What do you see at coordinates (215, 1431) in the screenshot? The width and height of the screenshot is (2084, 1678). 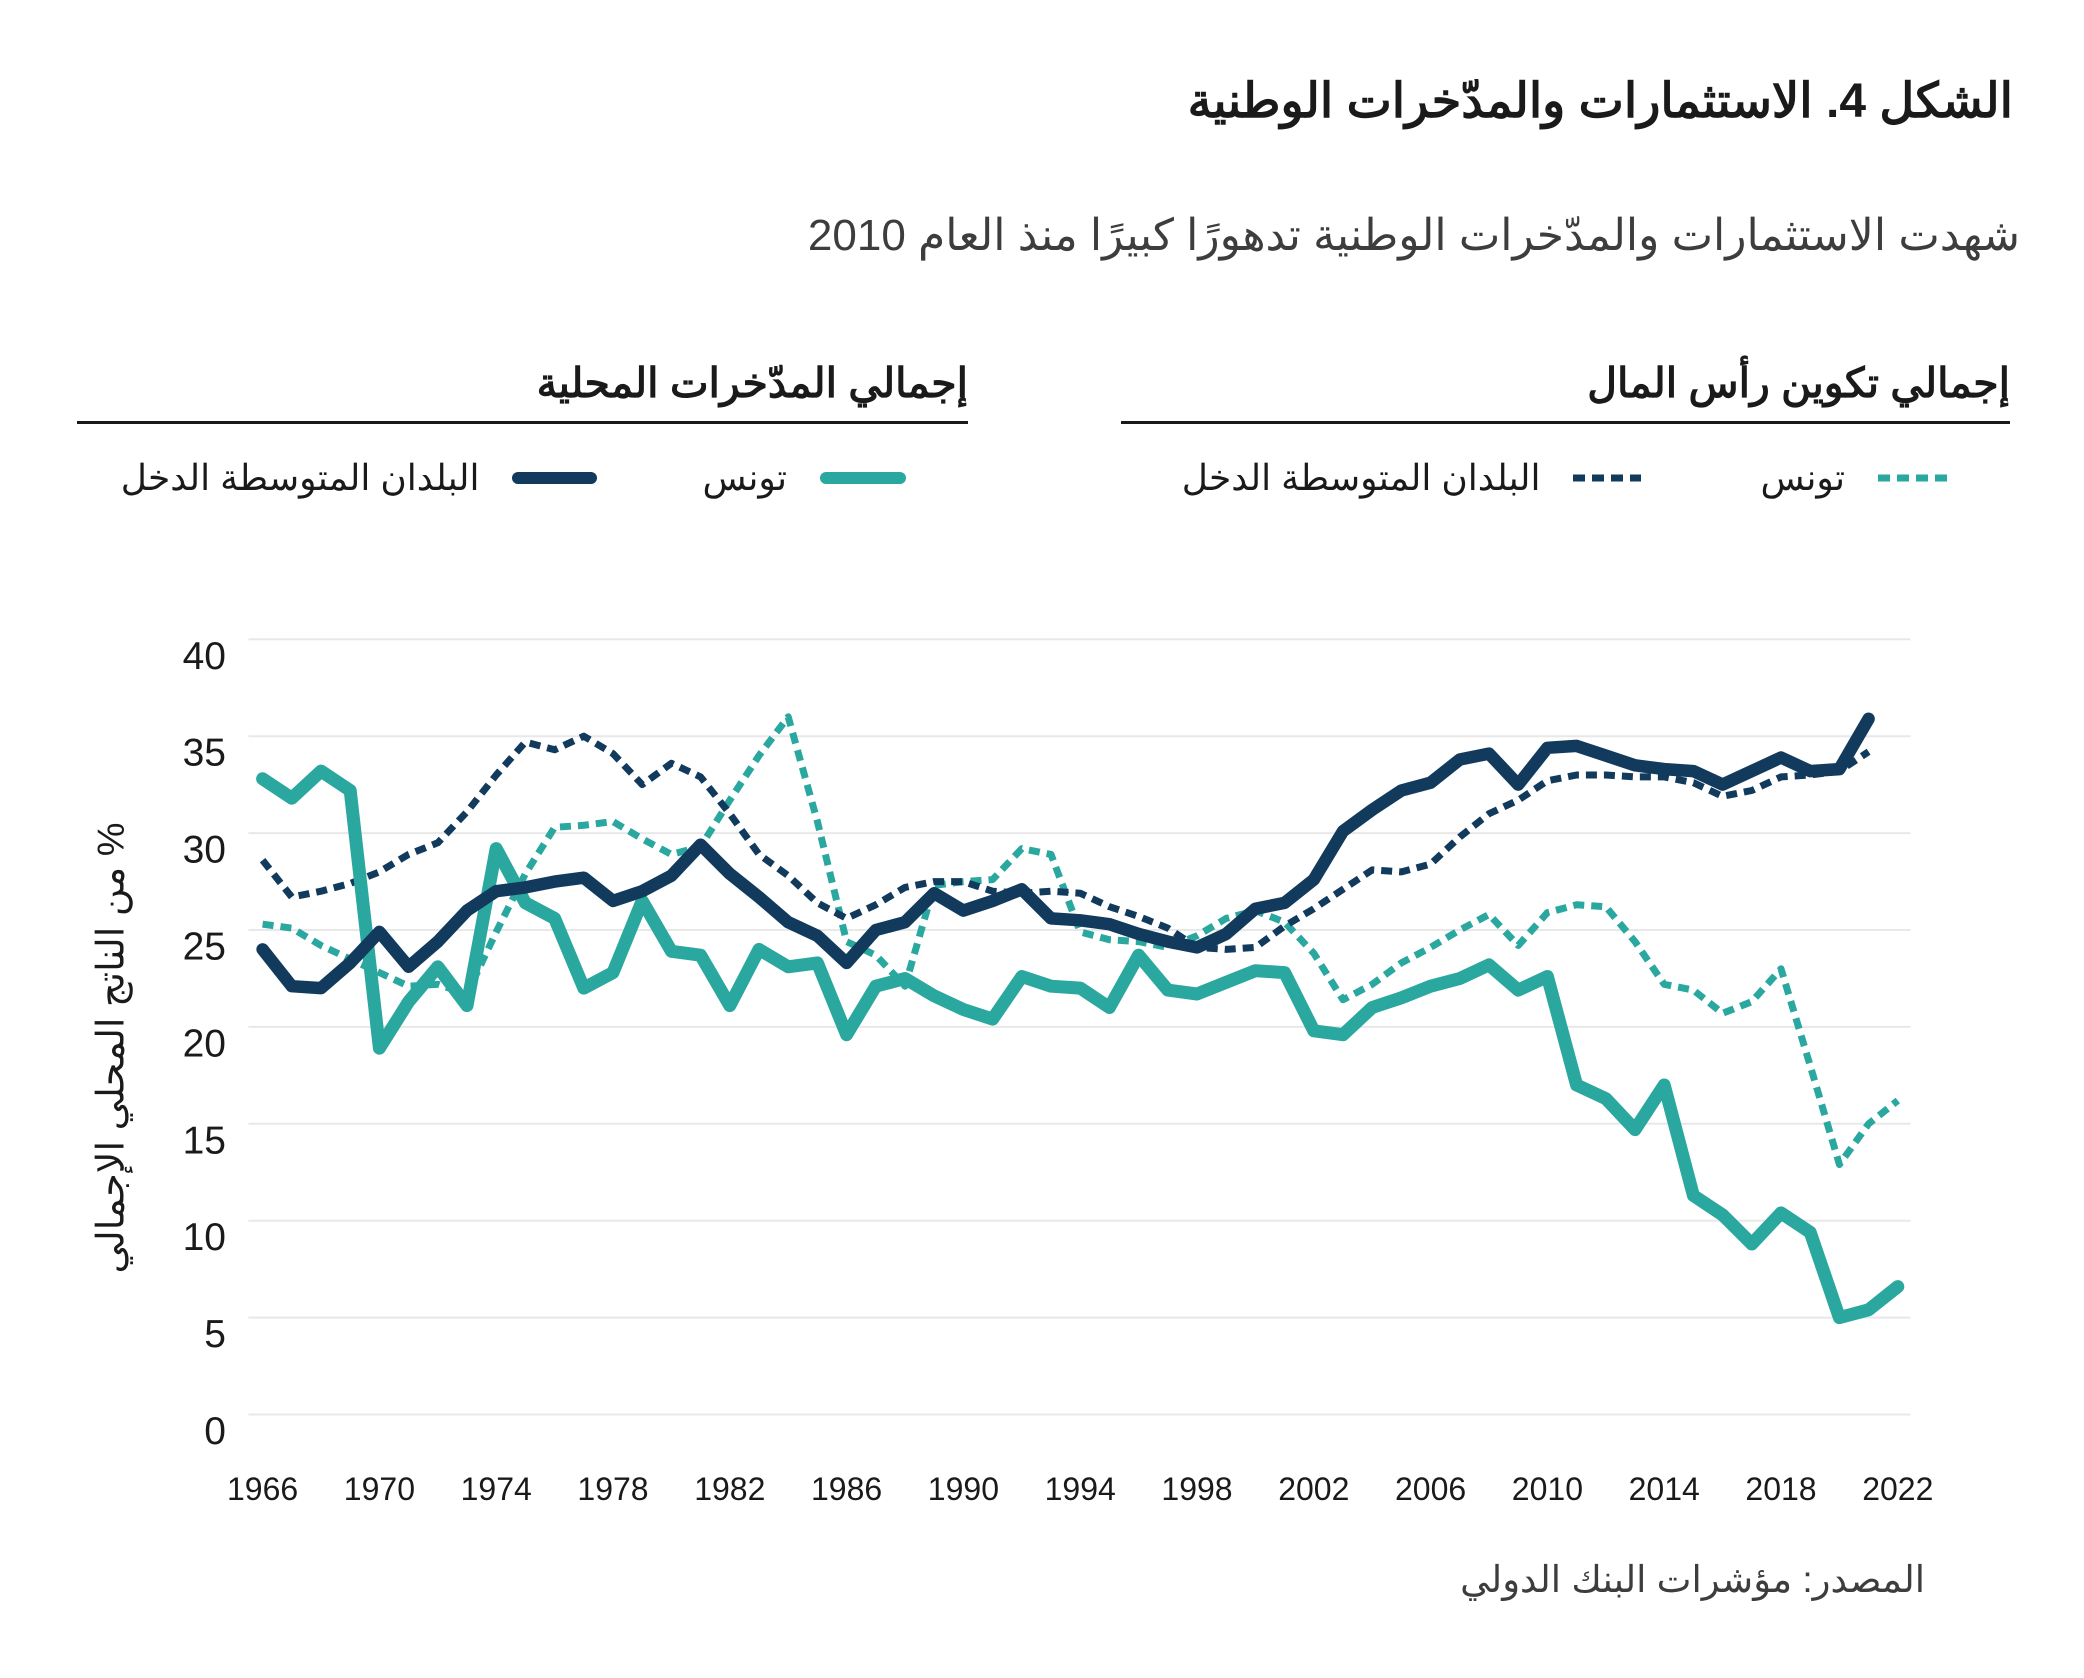 I see `svg-text: 0` at bounding box center [215, 1431].